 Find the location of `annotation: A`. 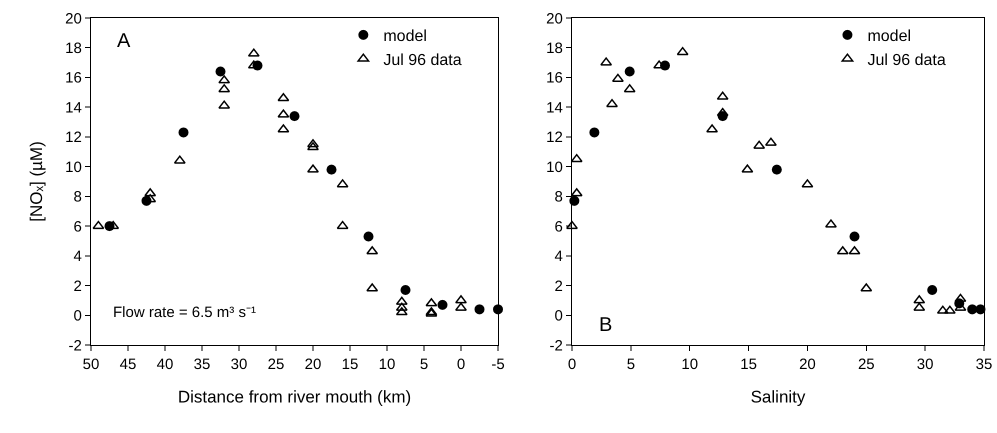

annotation: A is located at coordinates (124, 41).